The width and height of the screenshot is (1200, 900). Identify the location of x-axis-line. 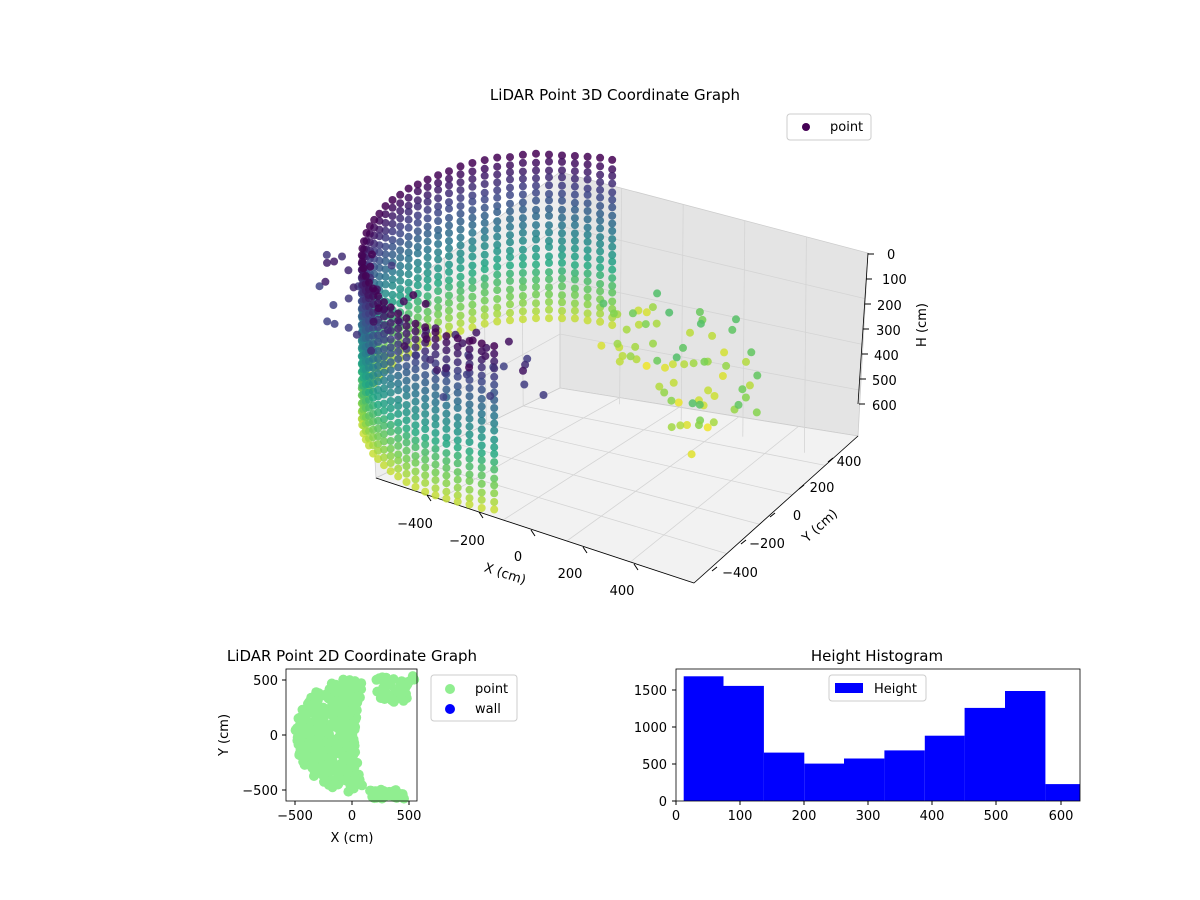
(535, 530).